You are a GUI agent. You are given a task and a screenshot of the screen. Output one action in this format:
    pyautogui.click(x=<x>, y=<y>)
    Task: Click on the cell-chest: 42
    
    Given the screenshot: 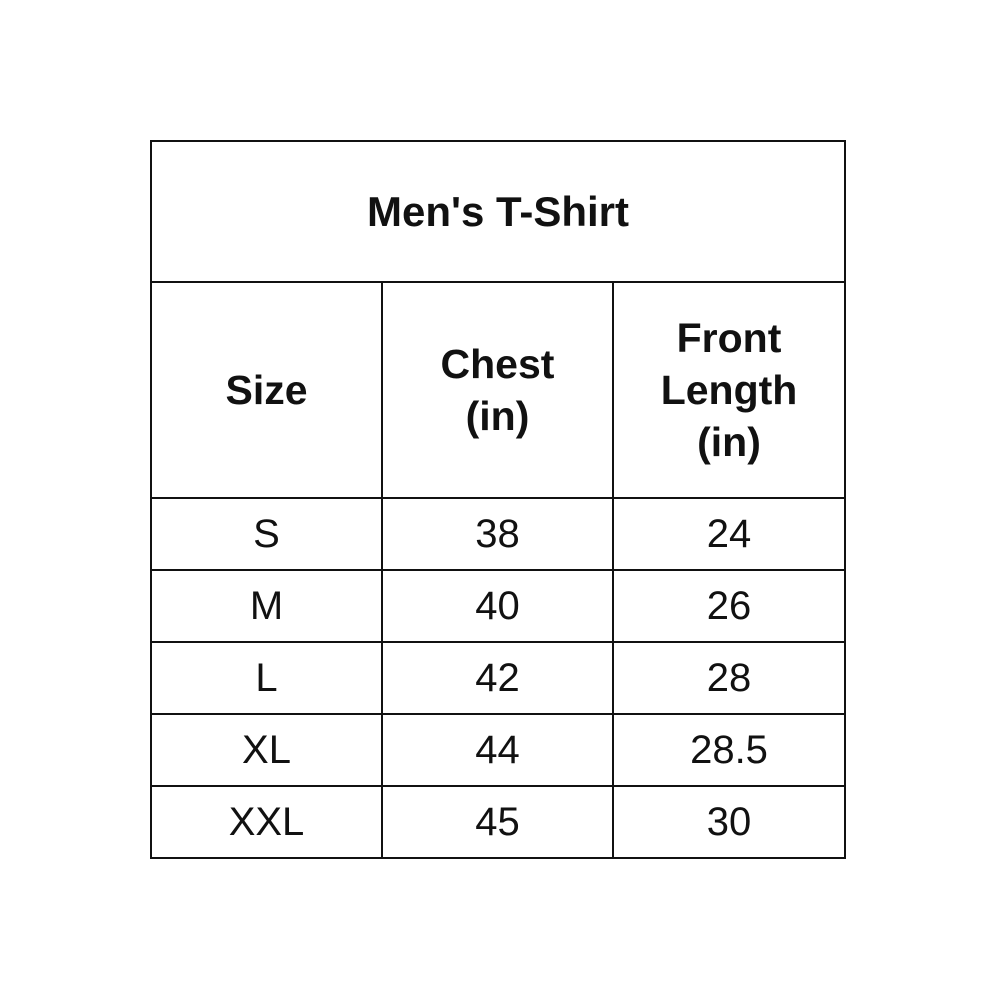 What is the action you would take?
    pyautogui.click(x=497, y=678)
    